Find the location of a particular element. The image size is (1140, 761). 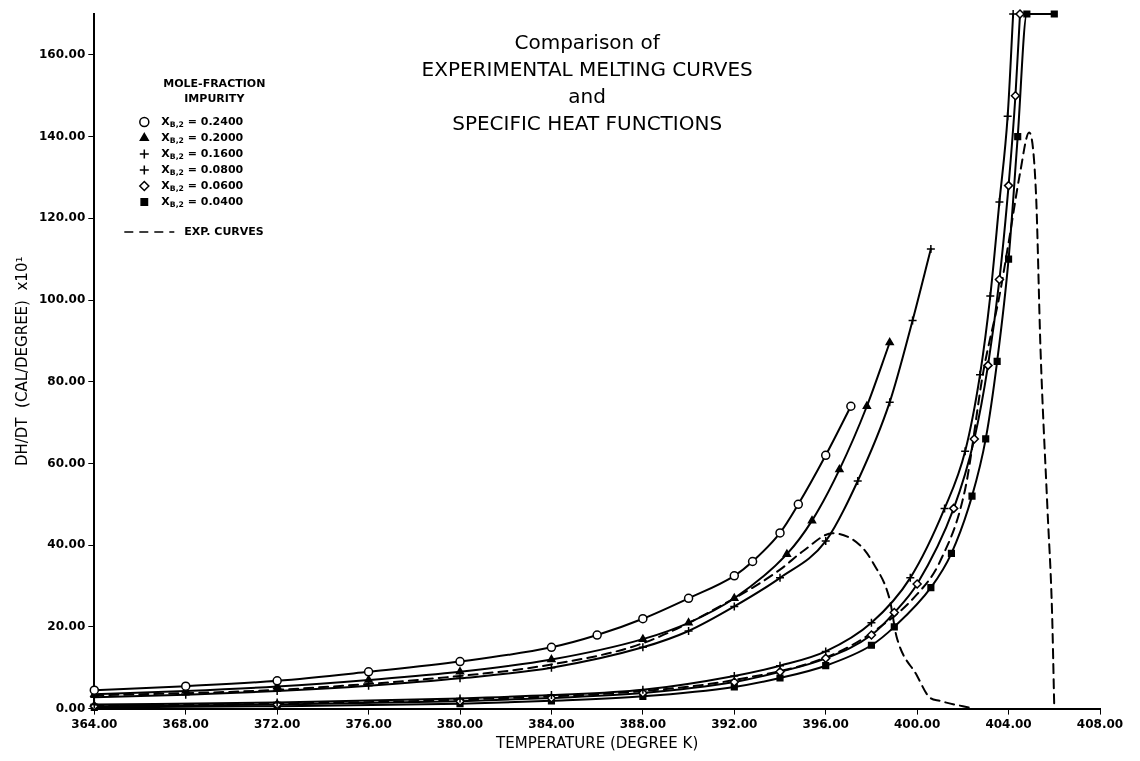

x-tick-label: 380.00 is located at coordinates (460, 723).